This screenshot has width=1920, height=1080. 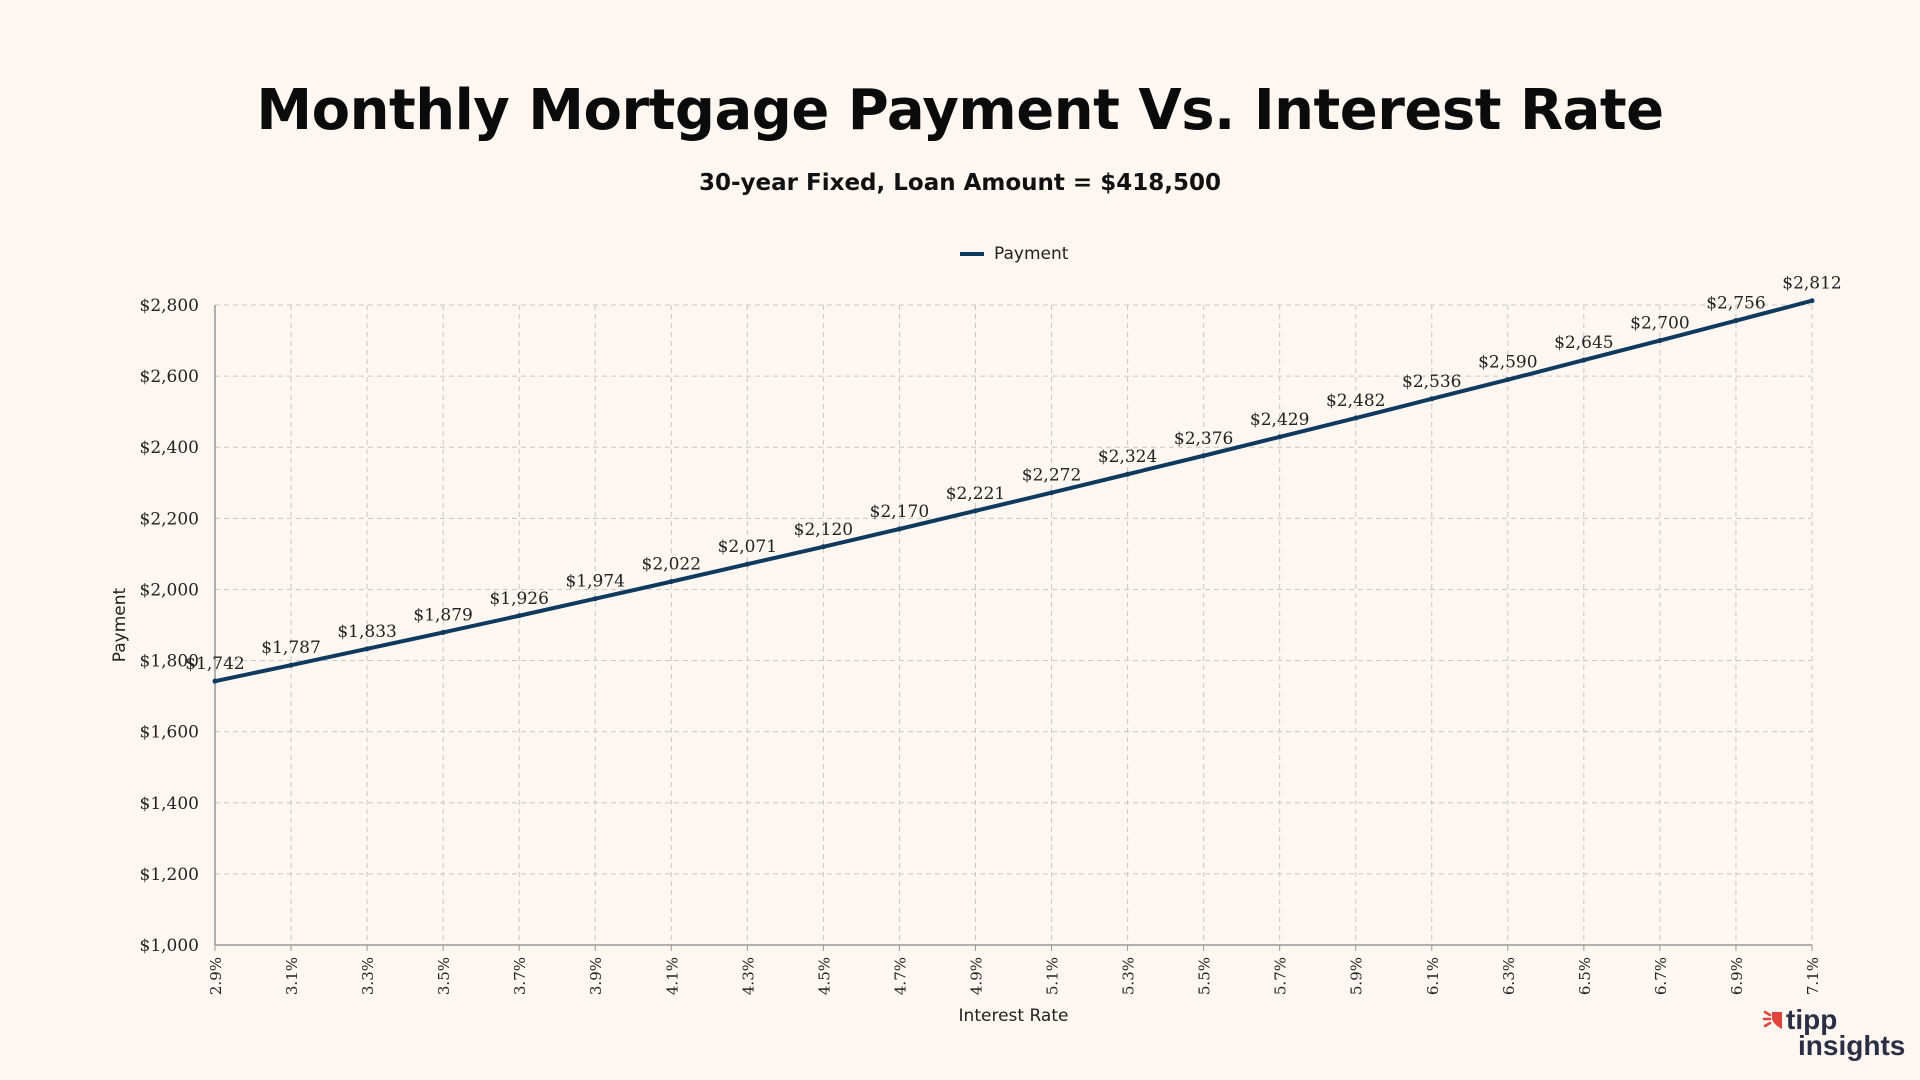 I want to click on y-tick-label: $2,600, so click(x=169, y=377).